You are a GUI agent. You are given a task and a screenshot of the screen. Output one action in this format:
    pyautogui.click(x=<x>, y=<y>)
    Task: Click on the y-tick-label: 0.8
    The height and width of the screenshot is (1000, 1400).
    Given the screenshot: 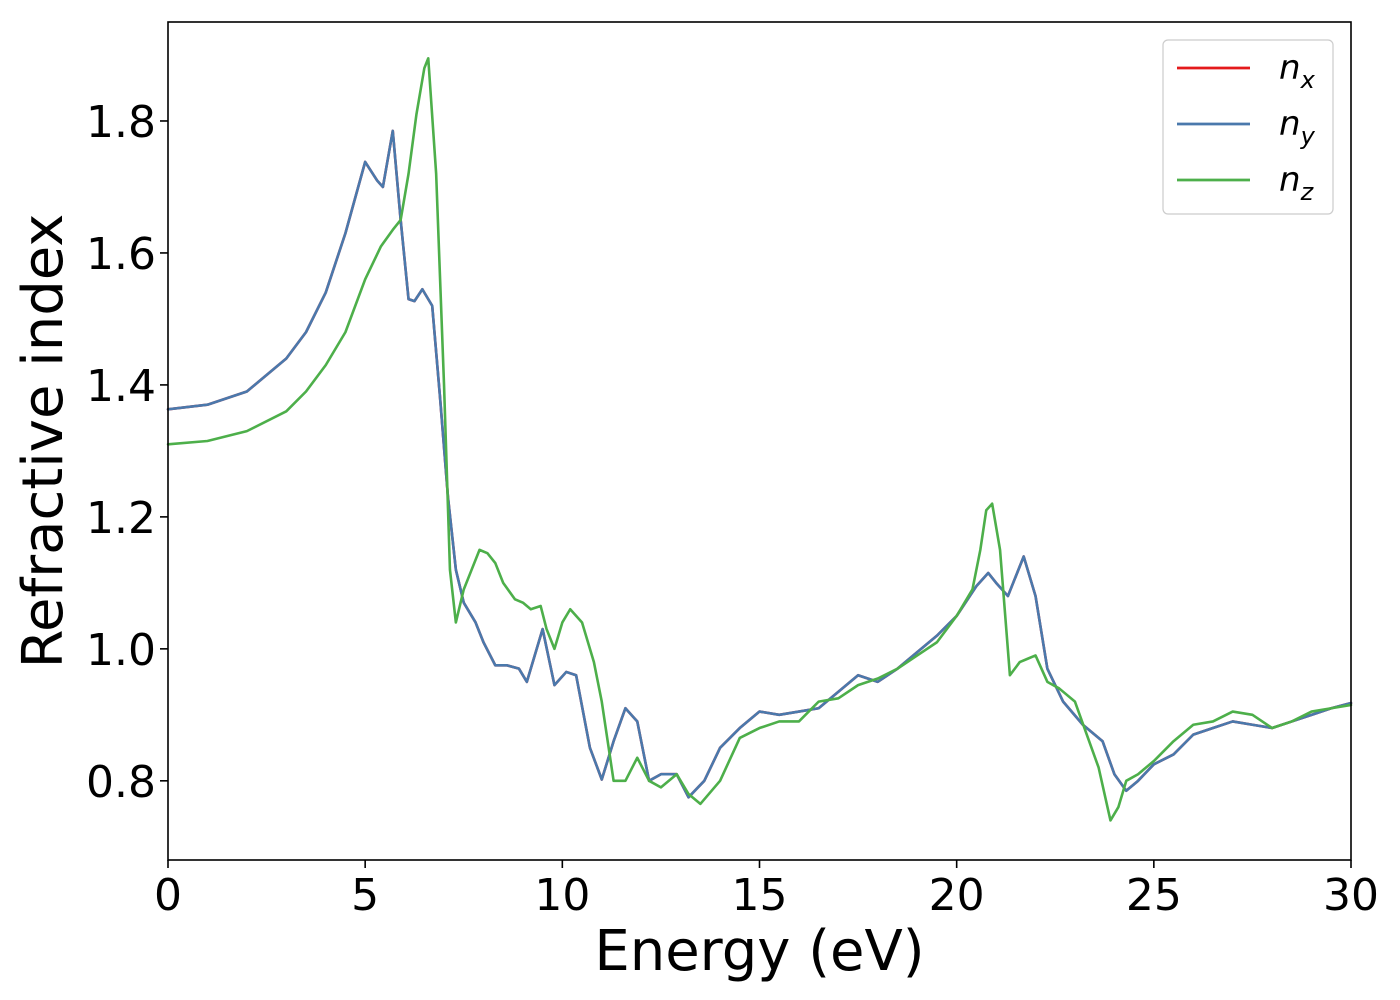 What is the action you would take?
    pyautogui.click(x=121, y=782)
    